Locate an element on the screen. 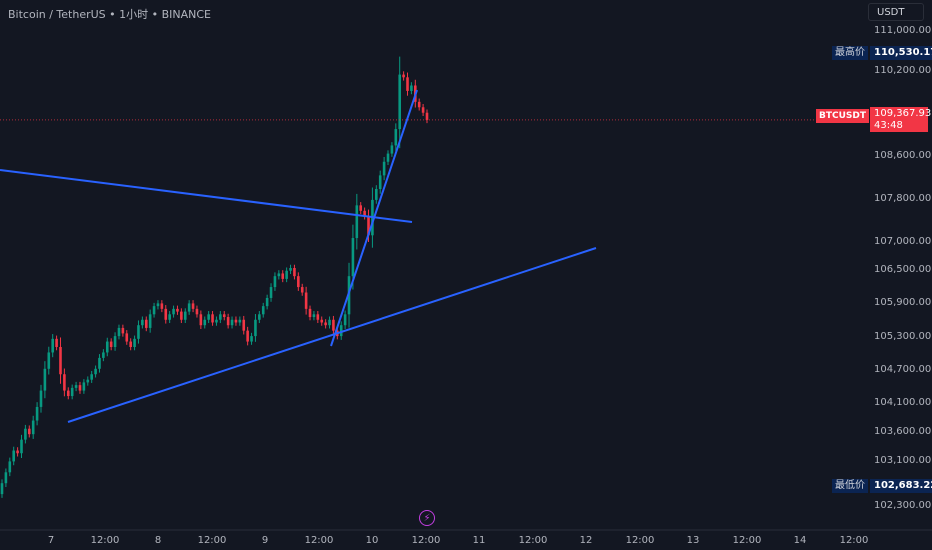 The height and width of the screenshot is (550, 932). lightning-icon: ⚡ is located at coordinates (427, 518).